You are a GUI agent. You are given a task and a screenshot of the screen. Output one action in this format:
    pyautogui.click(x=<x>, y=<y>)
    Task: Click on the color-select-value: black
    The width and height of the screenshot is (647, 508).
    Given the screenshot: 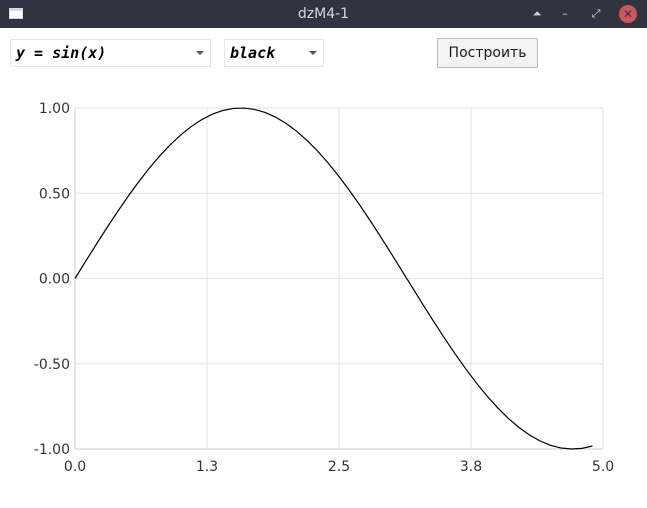 What is the action you would take?
    pyautogui.click(x=253, y=53)
    